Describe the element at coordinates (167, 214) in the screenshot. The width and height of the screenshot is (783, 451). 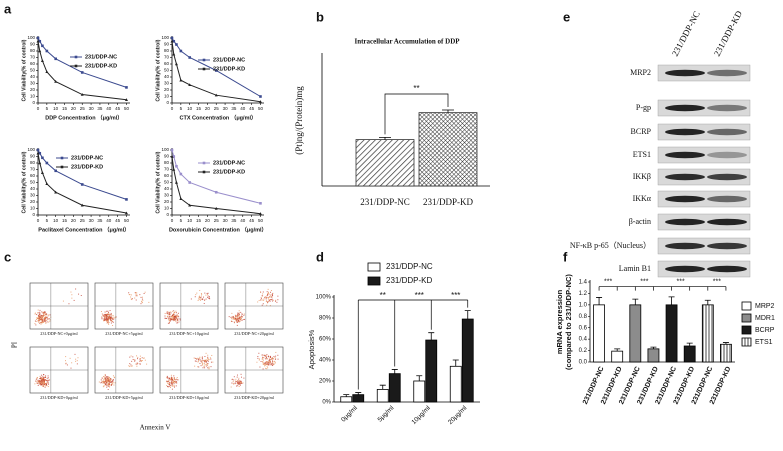
I see `y-tick-label: 0` at that location.